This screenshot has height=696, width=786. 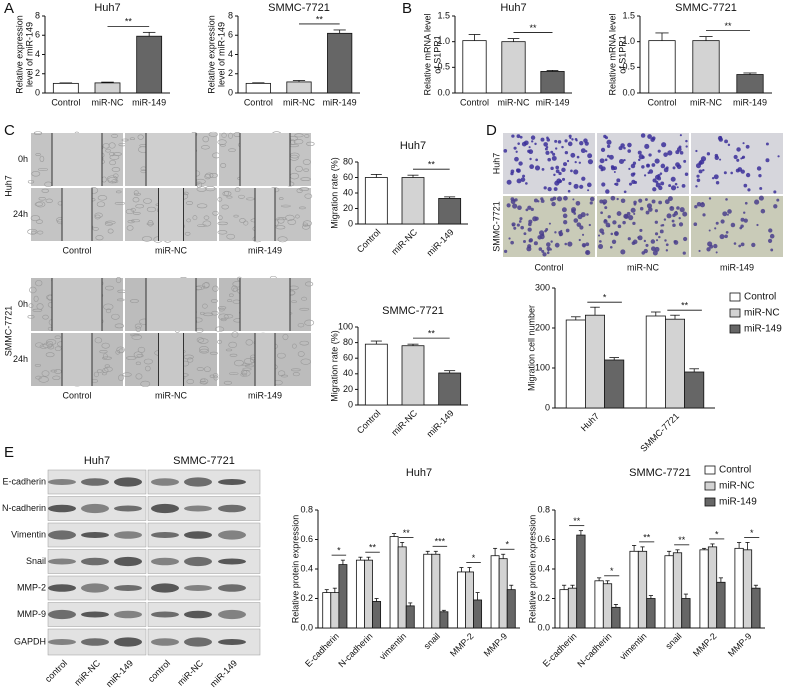 I want to click on y-tick-label: 0.6, so click(x=543, y=539).